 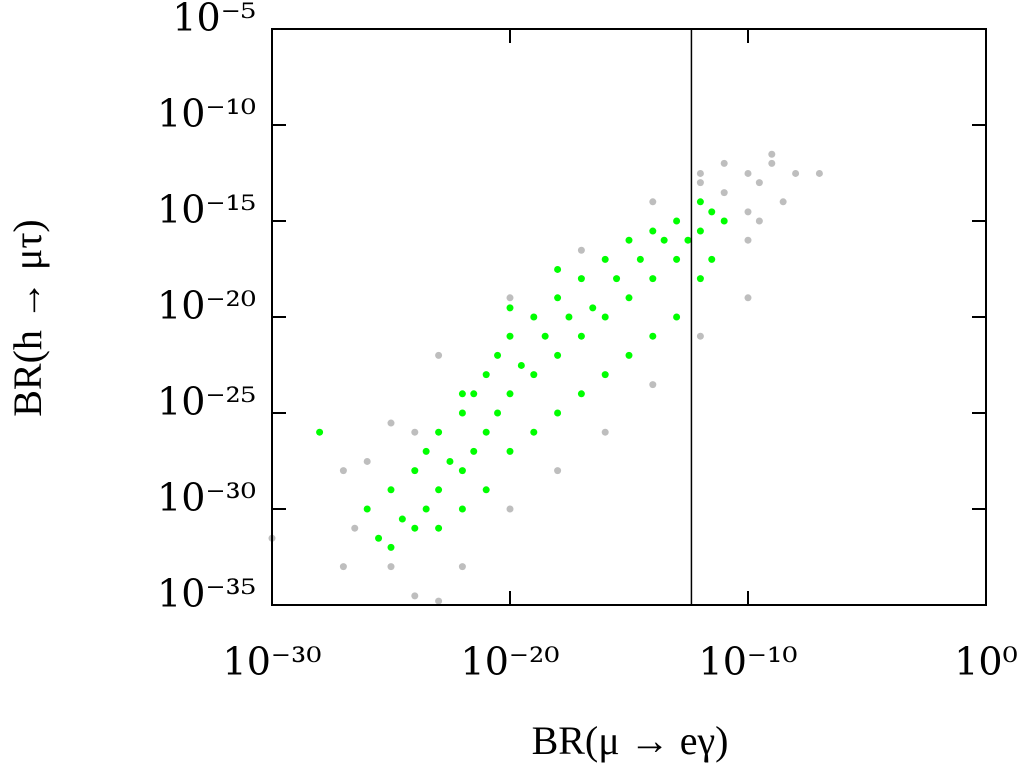 What do you see at coordinates (206, 402) in the screenshot?
I see `y-tick-label: 10⁻²⁵` at bounding box center [206, 402].